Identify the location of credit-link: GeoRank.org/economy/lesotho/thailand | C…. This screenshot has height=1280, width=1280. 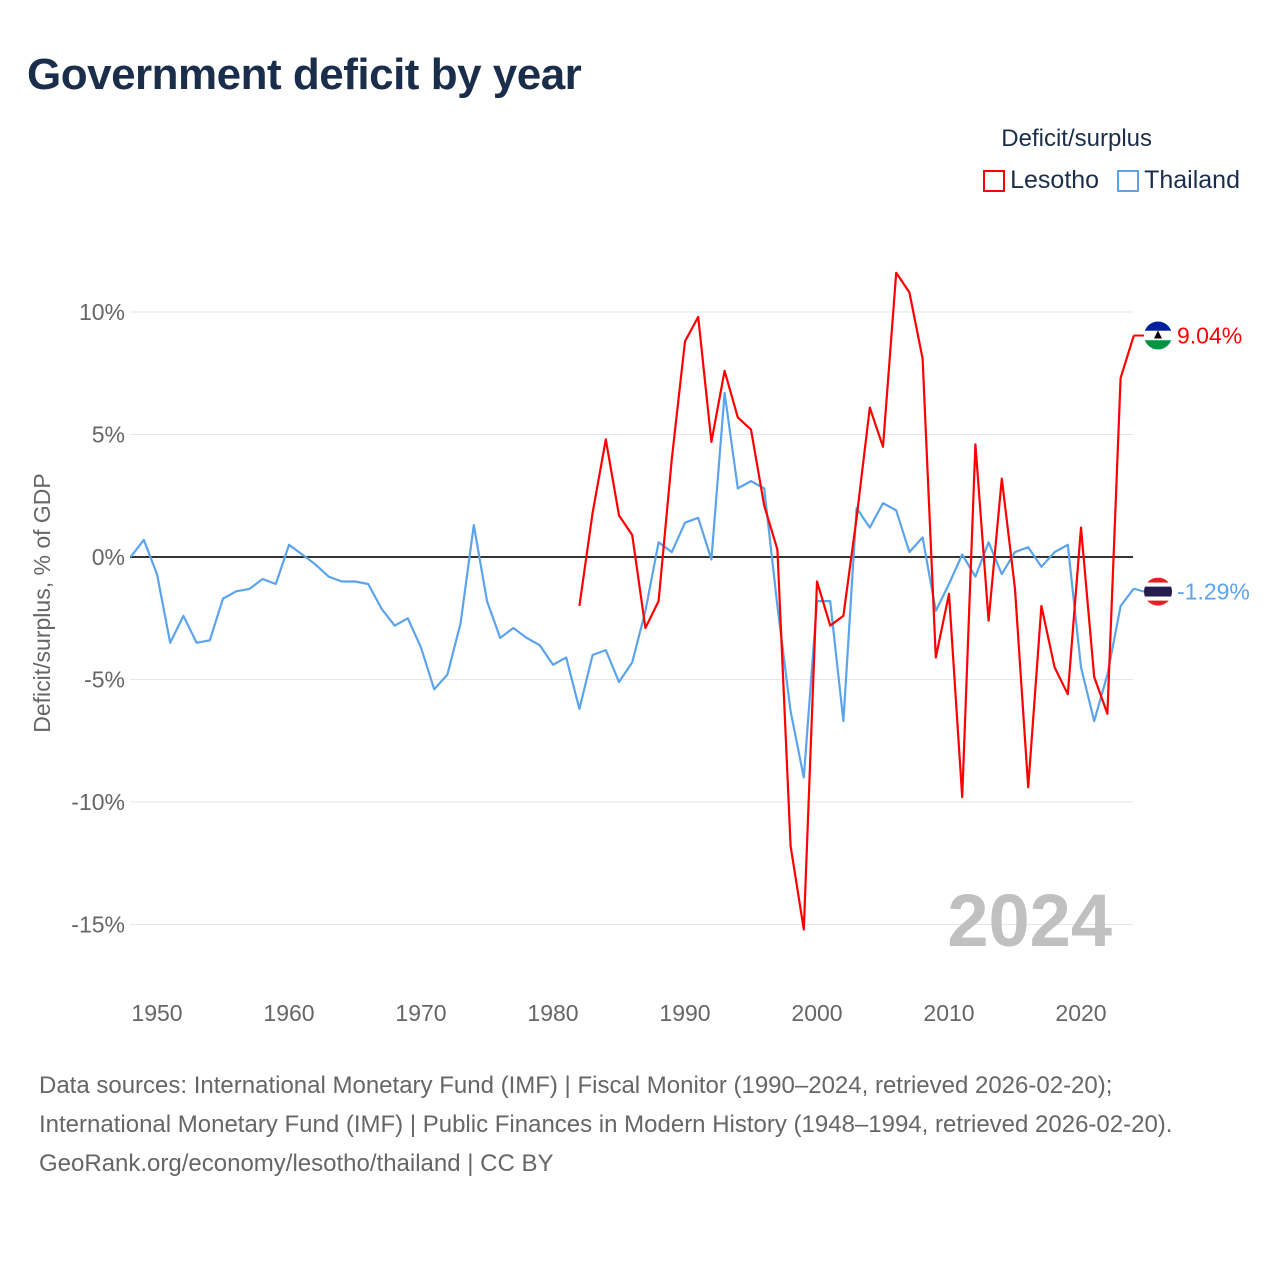
(296, 1163).